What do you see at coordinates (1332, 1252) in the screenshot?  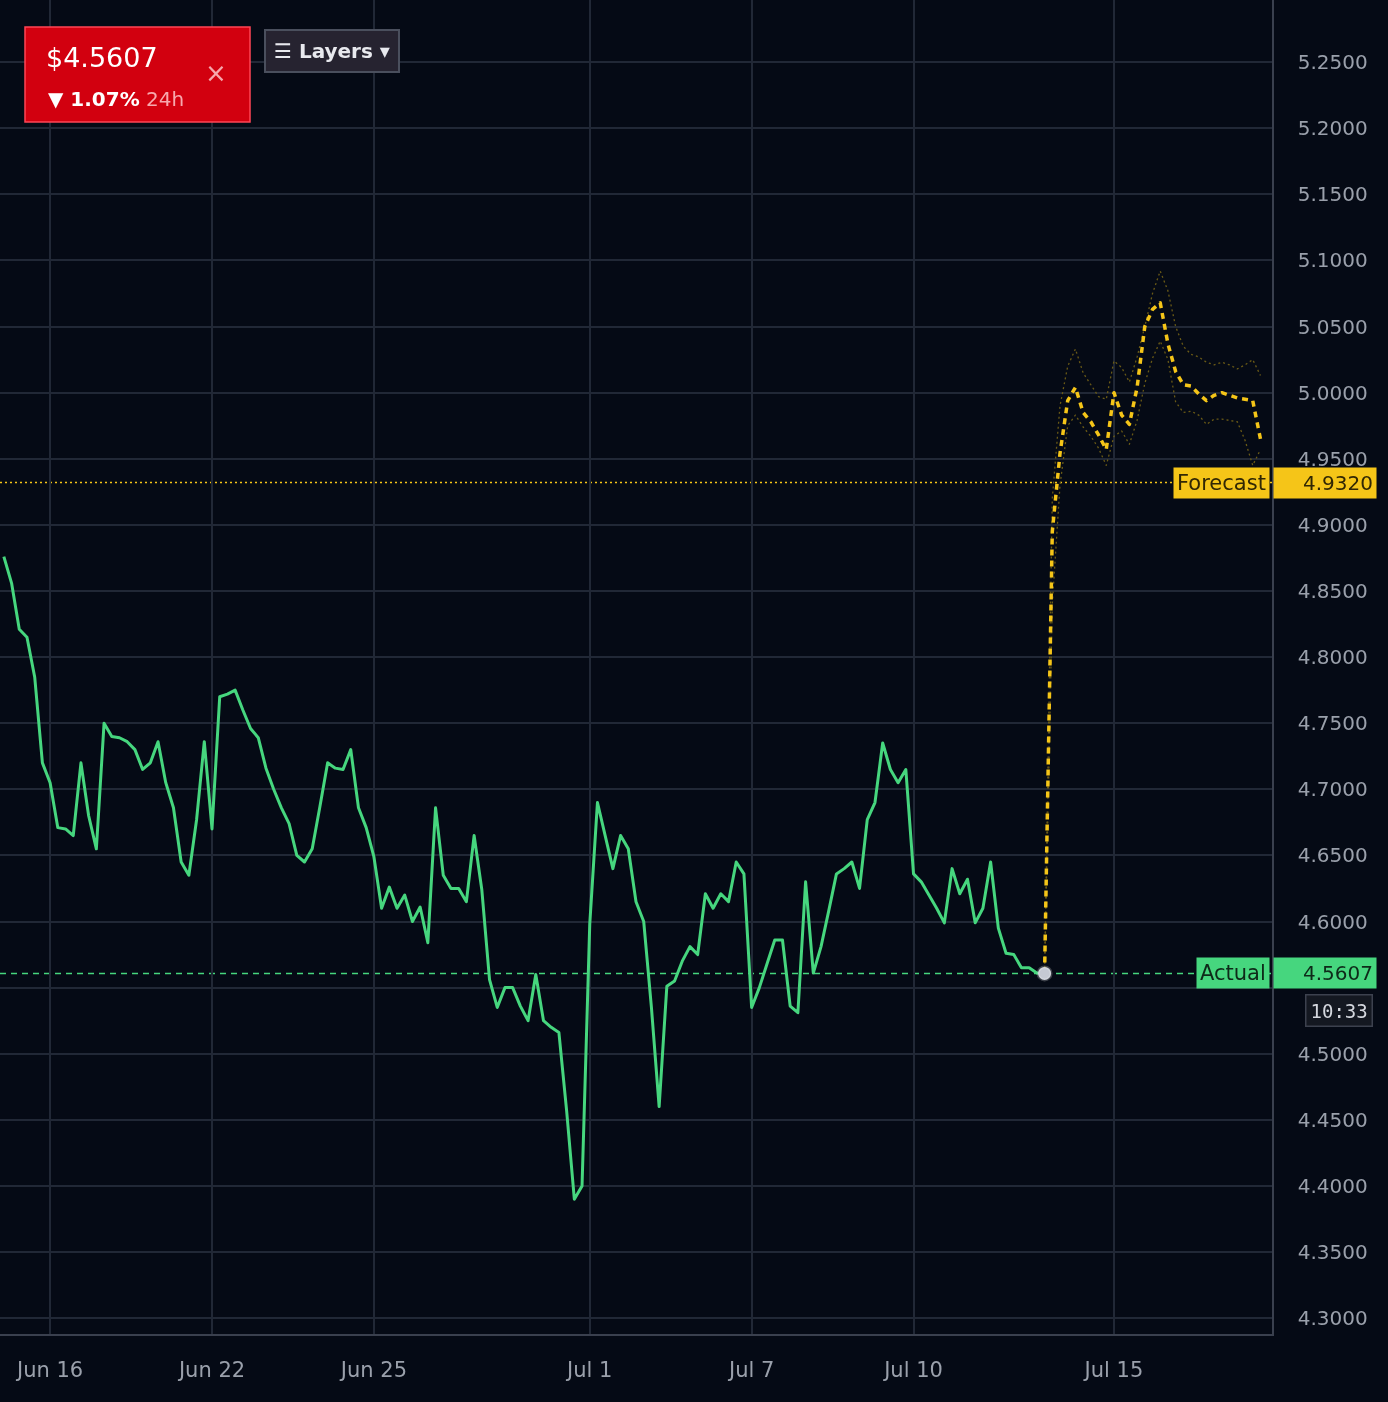 I see `y-tick-label: 4.3500` at bounding box center [1332, 1252].